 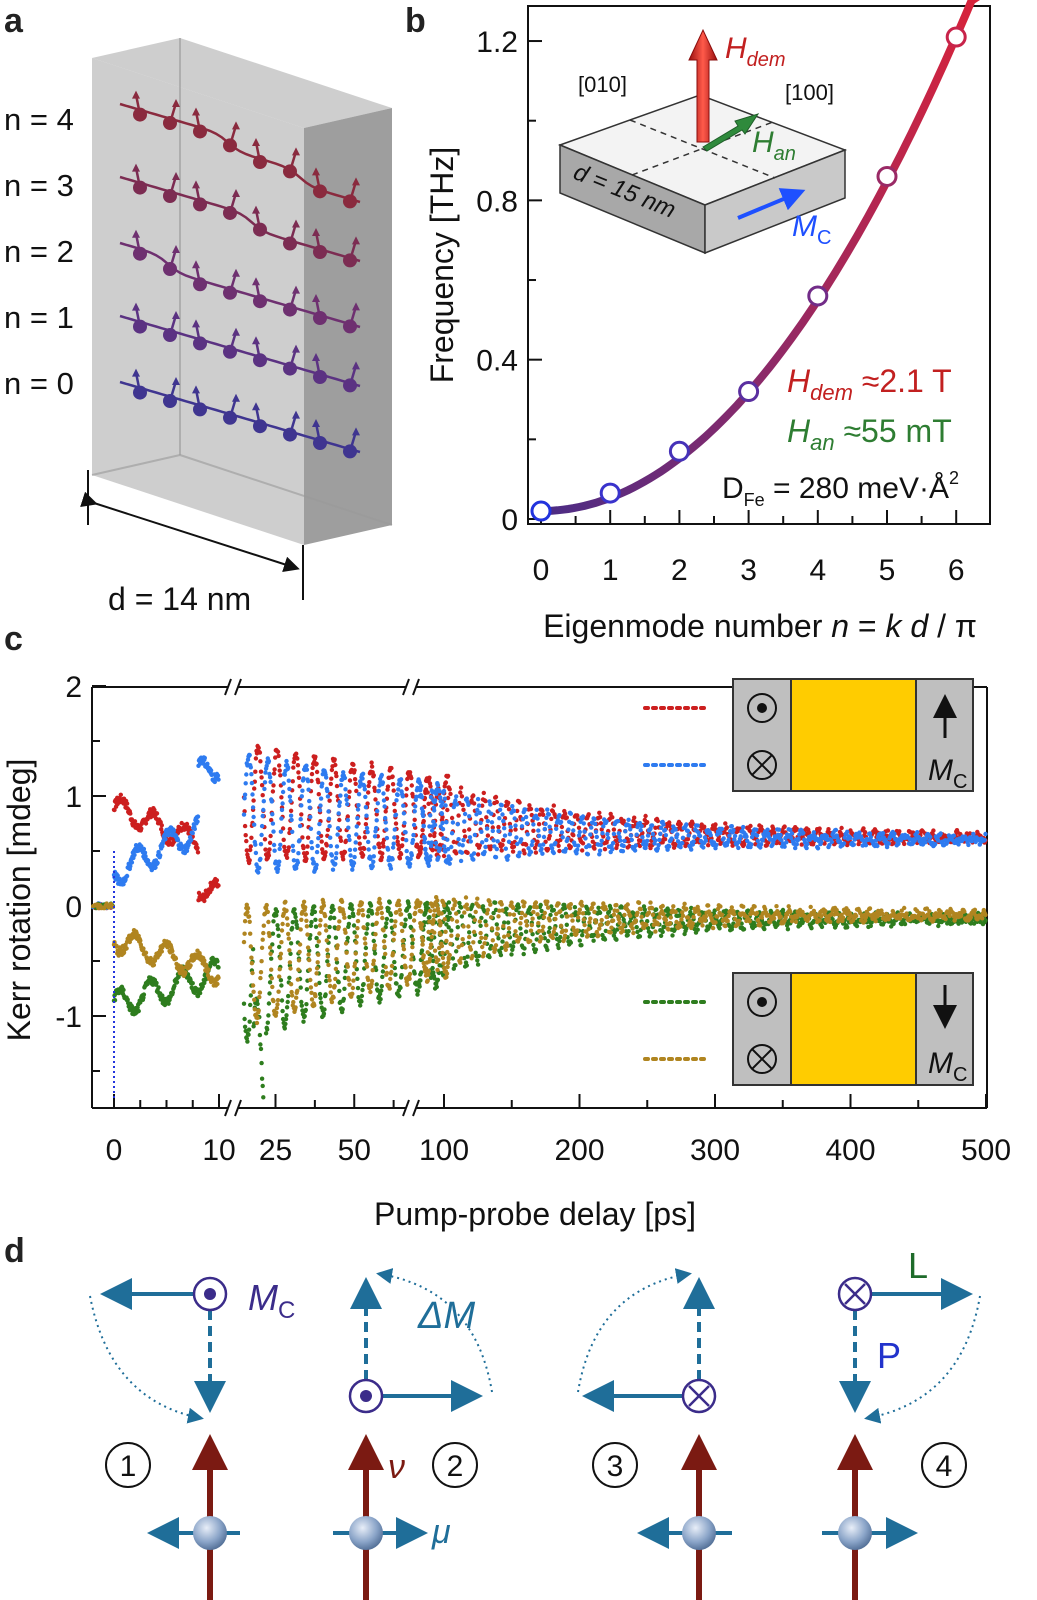 What do you see at coordinates (817, 570) in the screenshot?
I see `x-tick-label-b: 4` at bounding box center [817, 570].